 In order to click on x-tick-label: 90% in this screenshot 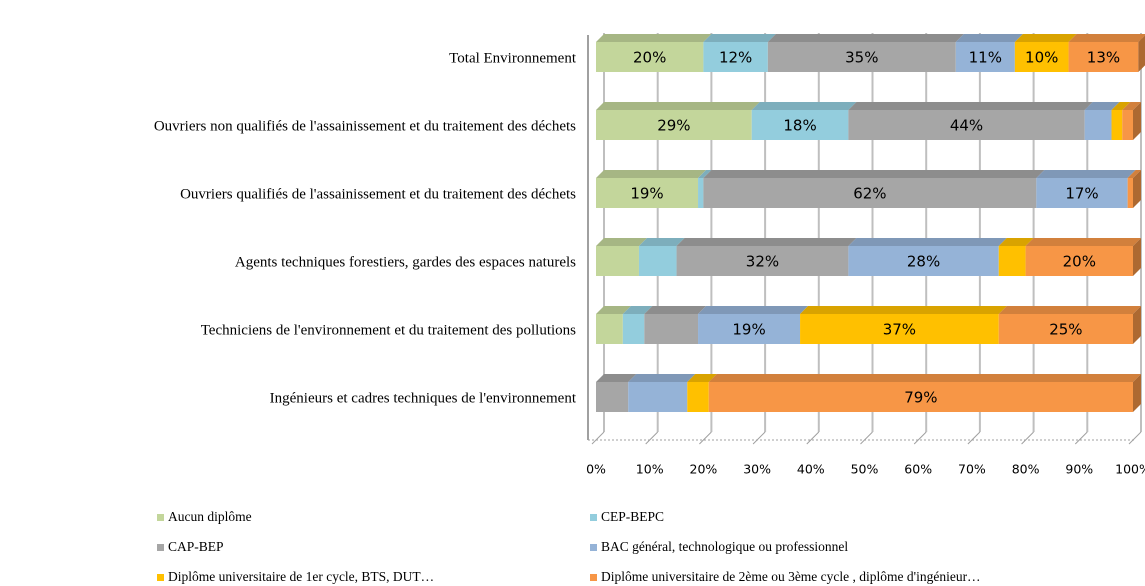, I will do `click(1079, 469)`.